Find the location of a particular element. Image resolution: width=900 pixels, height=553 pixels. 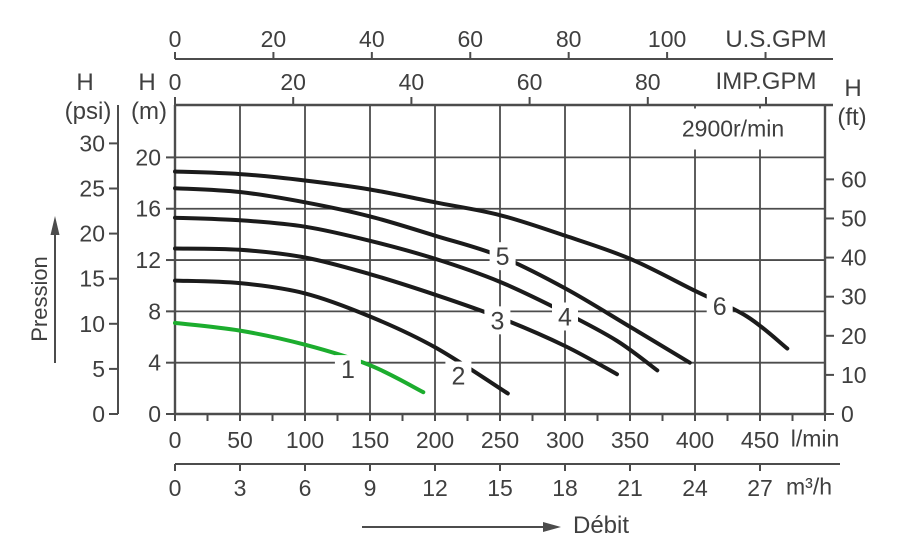

m-tick-label: 16 is located at coordinates (148, 209).